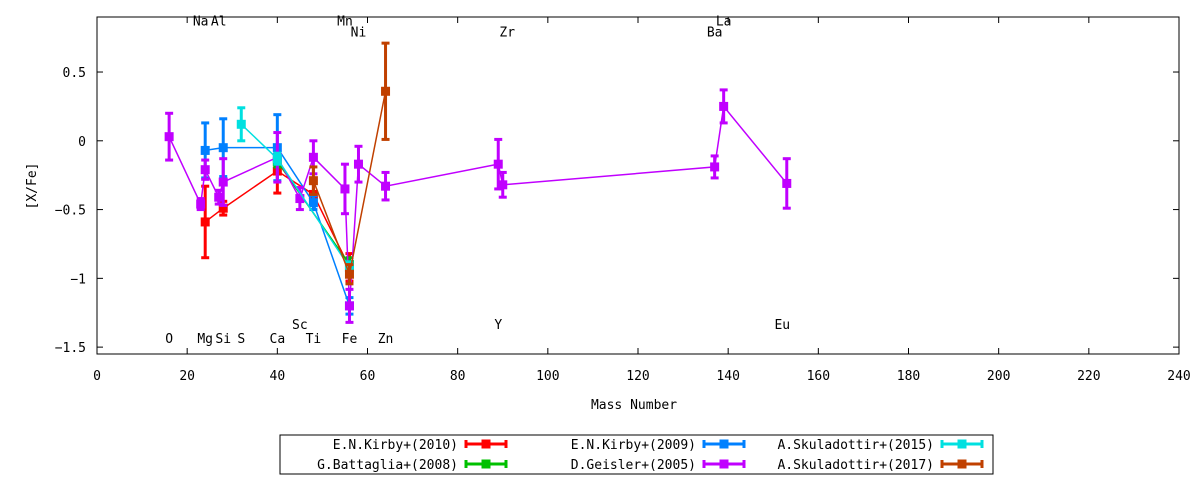 Image resolution: width=1200 pixels, height=480 pixels. I want to click on legend-label: A.Skuladottir+(2017), so click(855, 465).